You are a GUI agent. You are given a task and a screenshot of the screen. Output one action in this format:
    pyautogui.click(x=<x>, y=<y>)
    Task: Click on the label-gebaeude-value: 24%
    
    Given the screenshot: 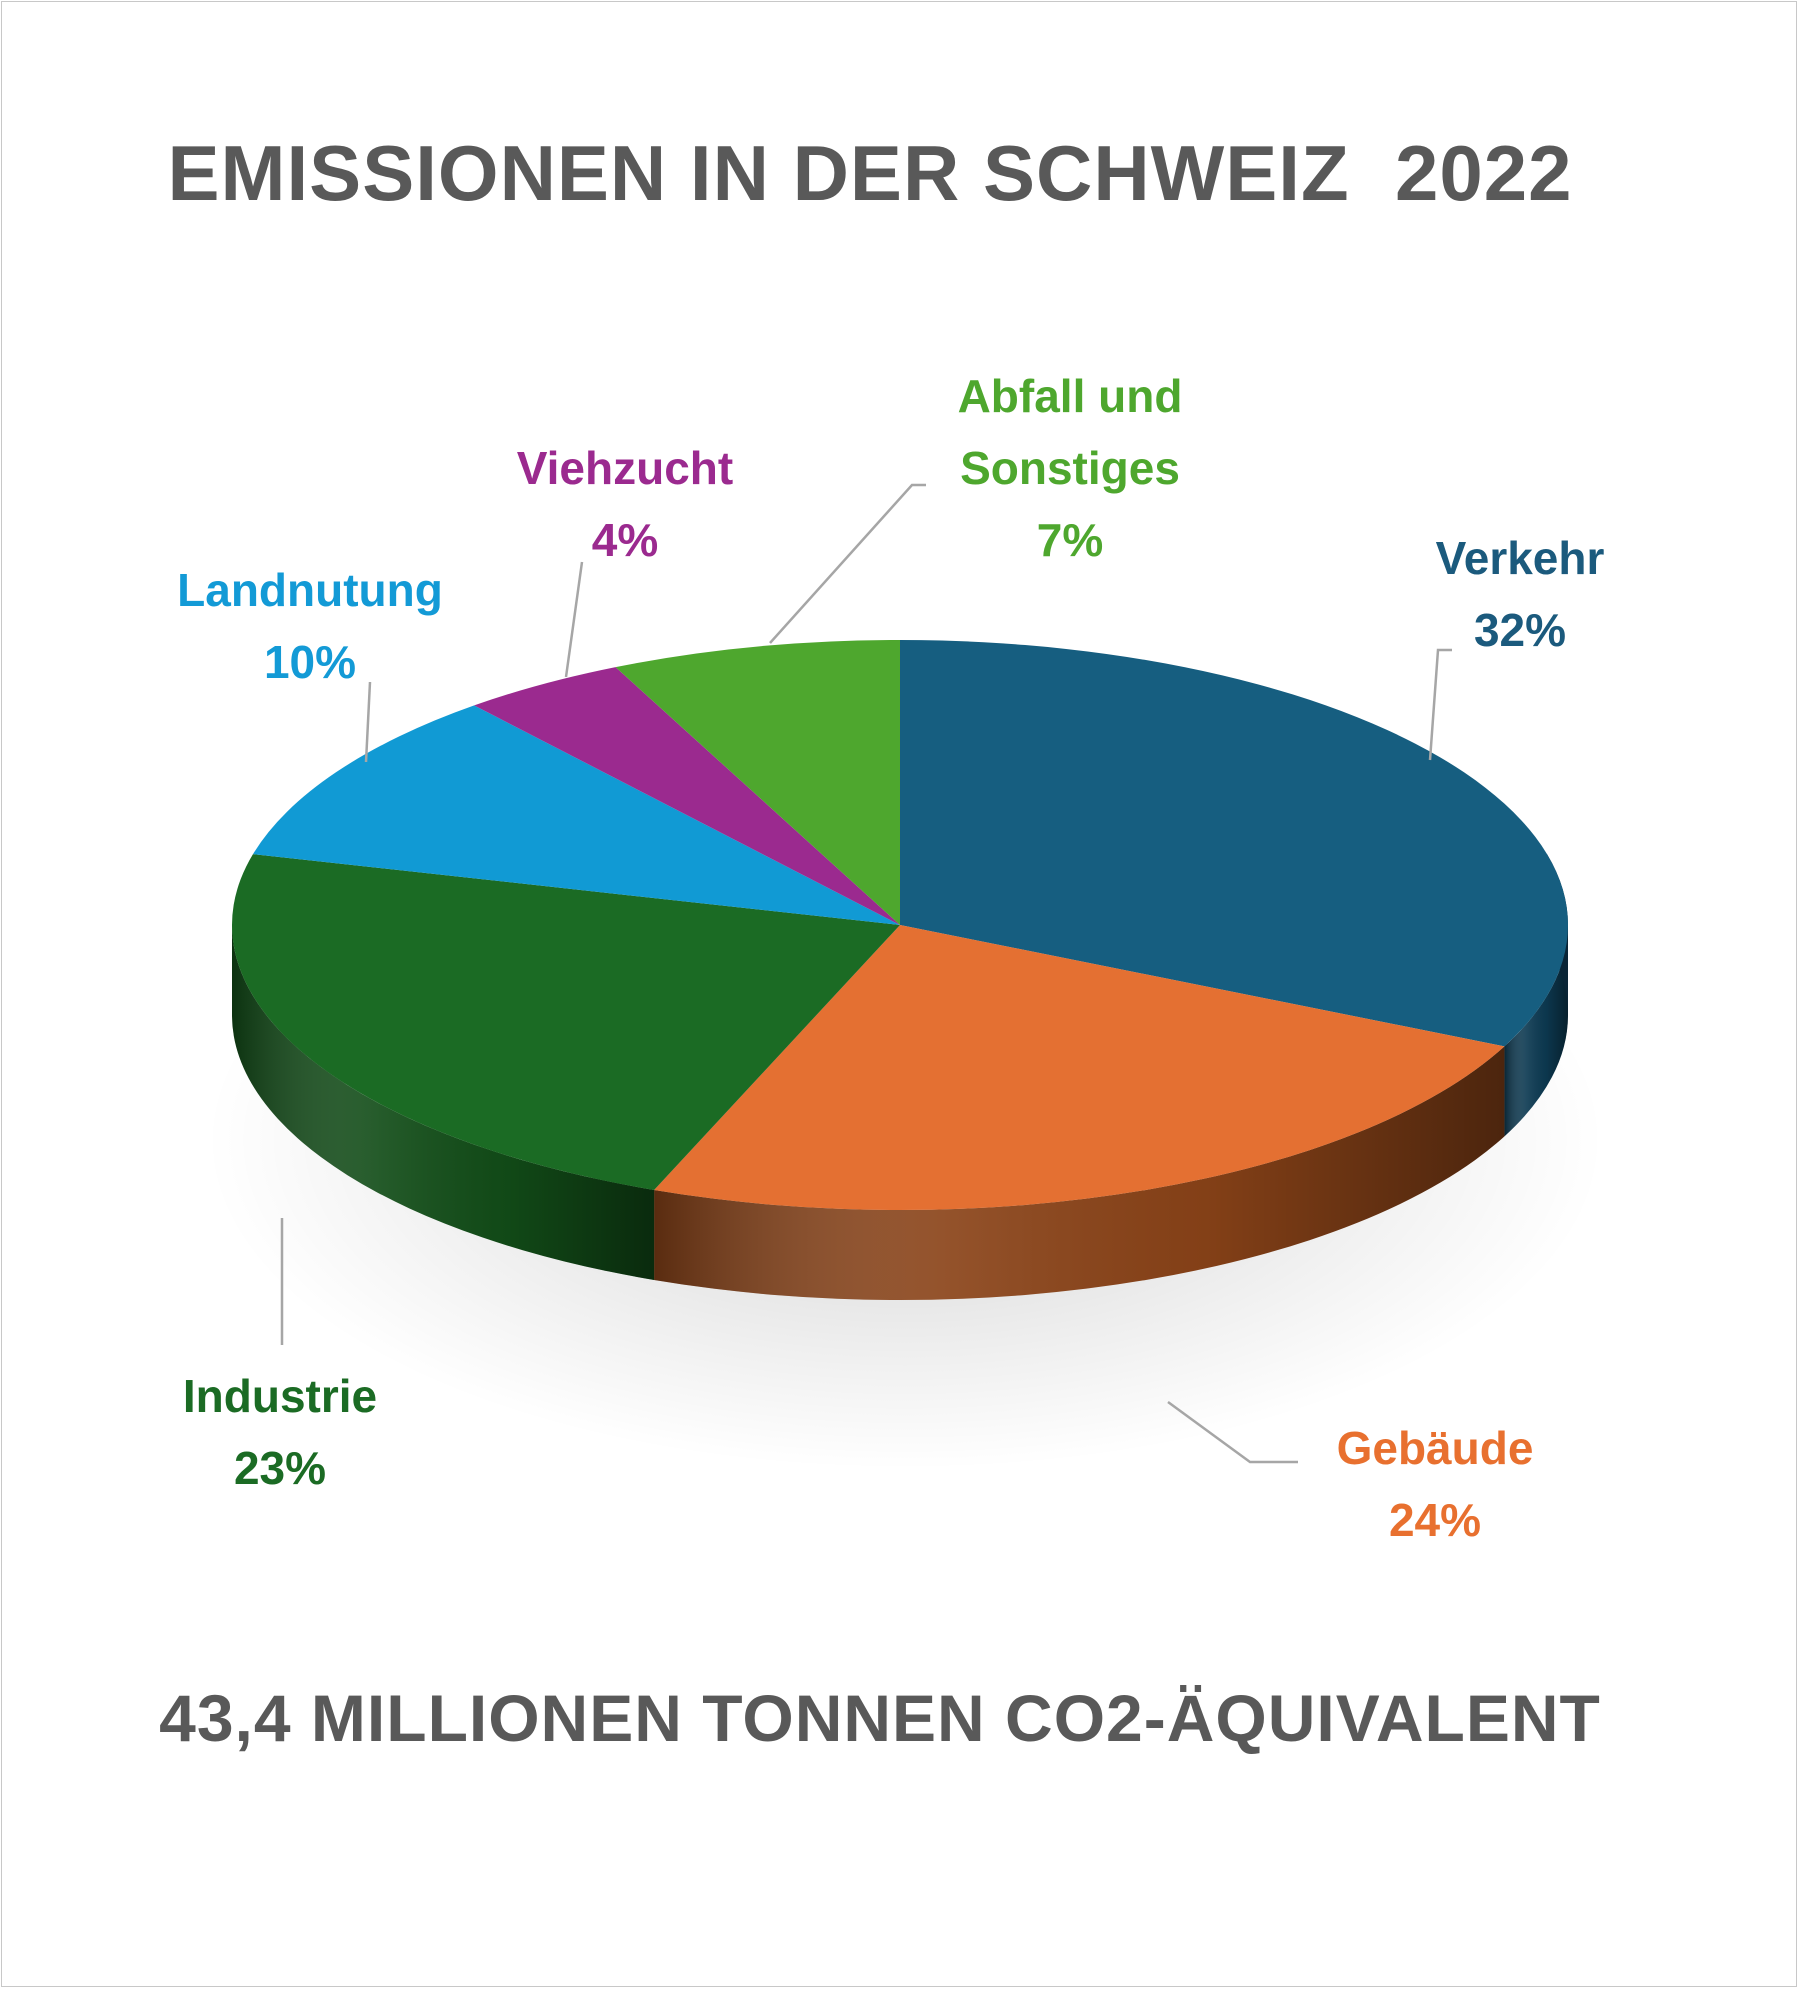 What is the action you would take?
    pyautogui.click(x=1435, y=1520)
    